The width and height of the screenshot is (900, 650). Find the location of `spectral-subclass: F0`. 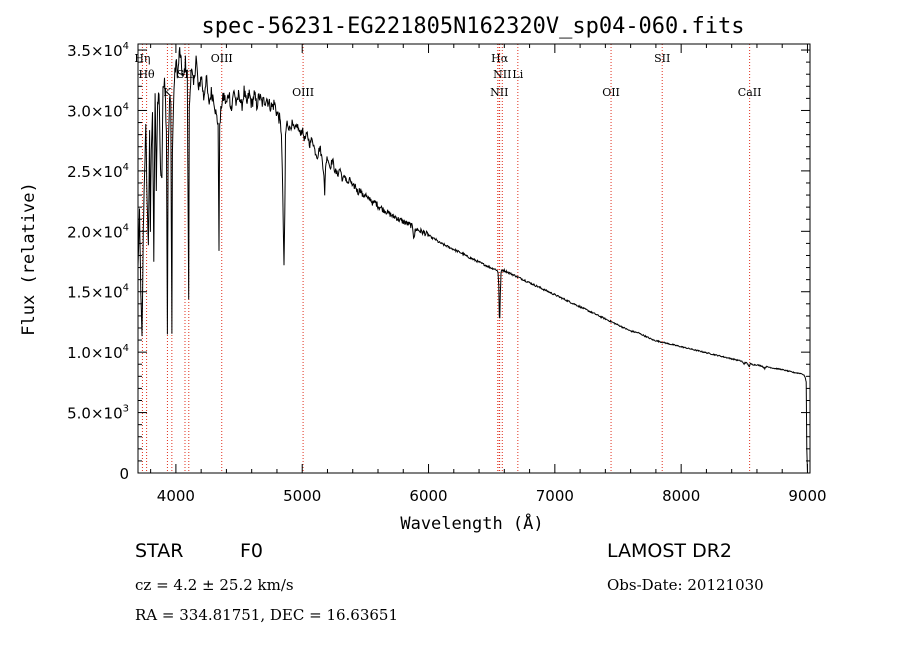

spectral-subclass: F0 is located at coordinates (252, 551).